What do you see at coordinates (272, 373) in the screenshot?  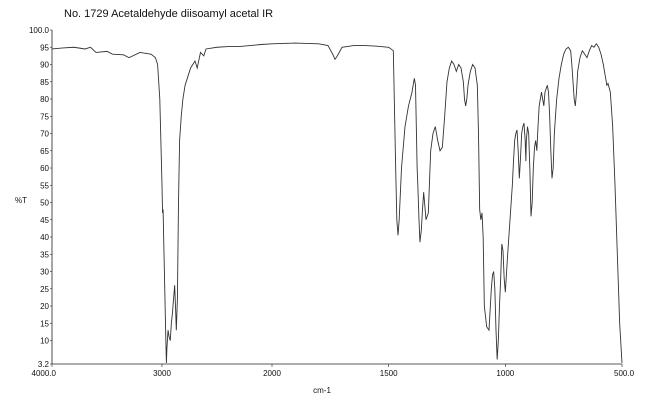 I see `x-tick-label: 2000` at bounding box center [272, 373].